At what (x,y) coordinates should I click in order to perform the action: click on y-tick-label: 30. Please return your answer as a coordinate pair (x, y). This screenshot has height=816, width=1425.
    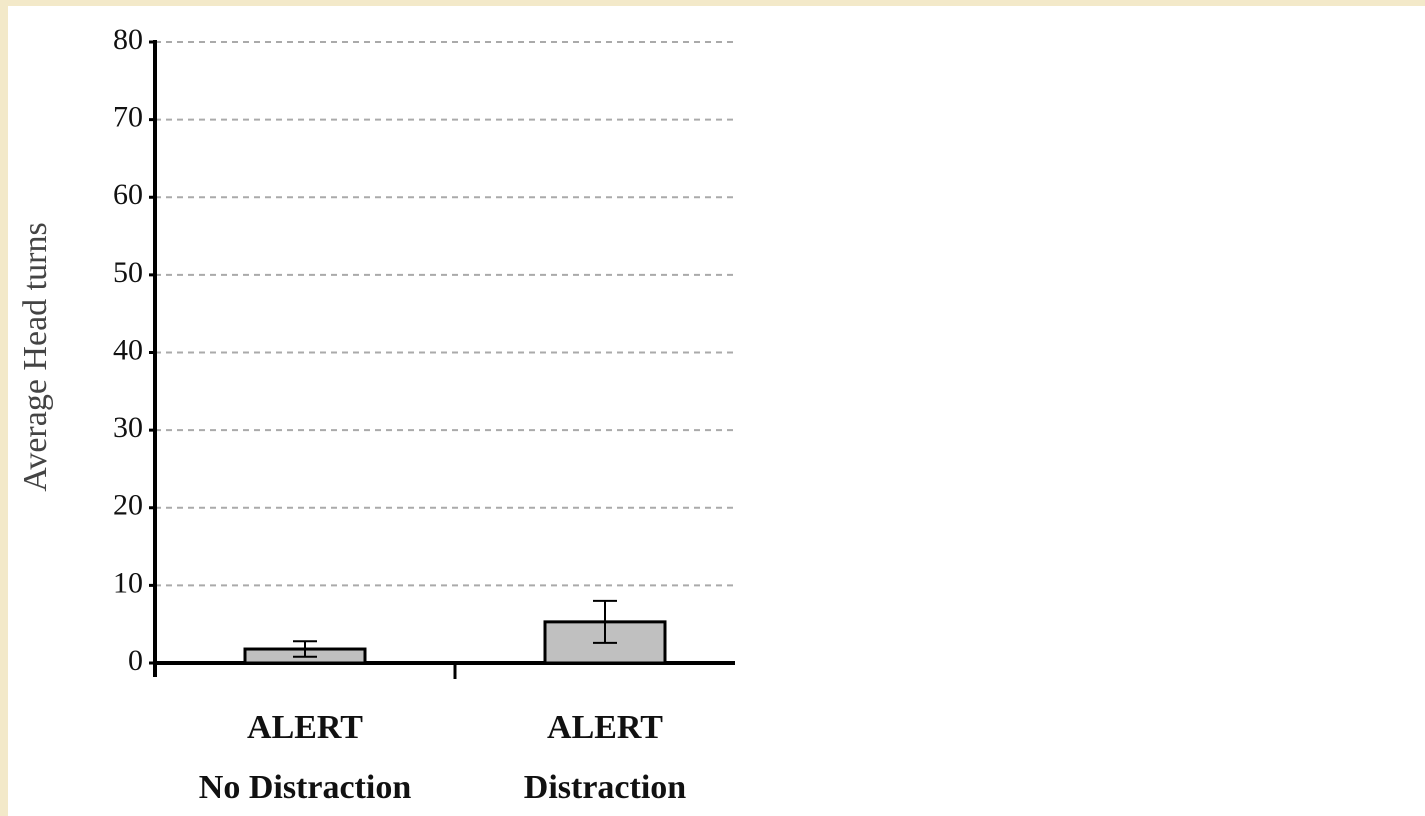
    Looking at the image, I should click on (128, 427).